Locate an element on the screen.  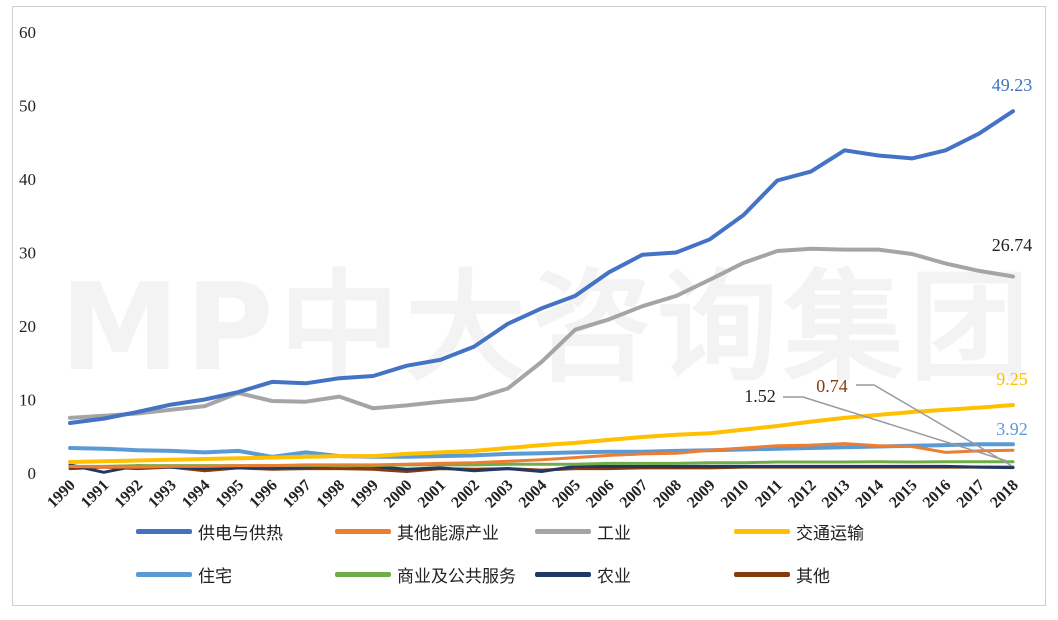
y-axis: 0 10 20 30 40 50 60 is located at coordinates (27, 253).